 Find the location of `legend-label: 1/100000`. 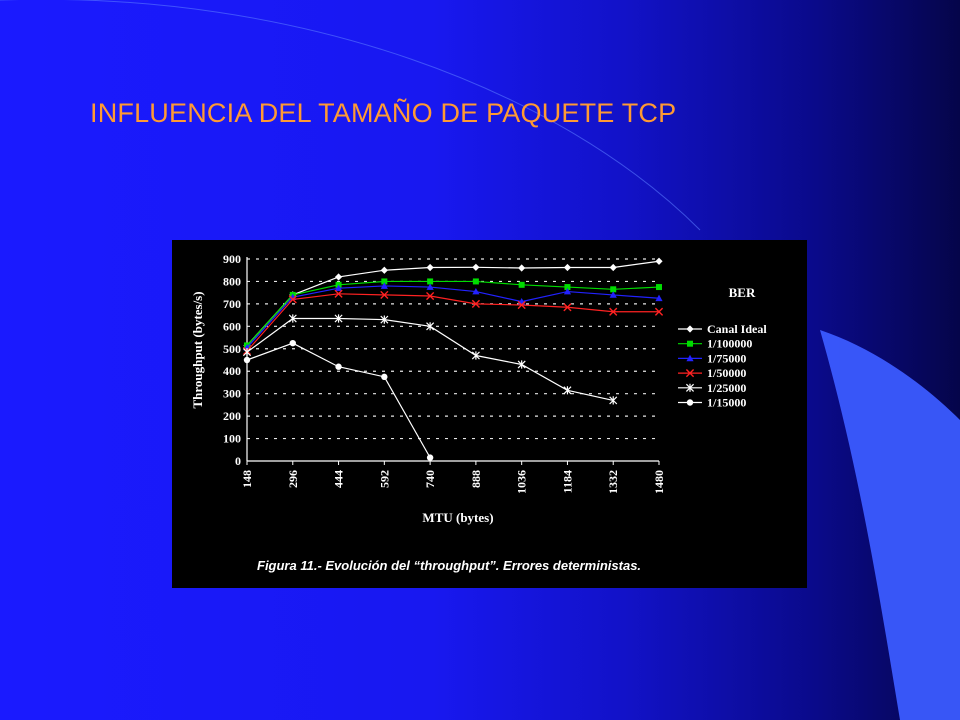

legend-label: 1/100000 is located at coordinates (729, 344).